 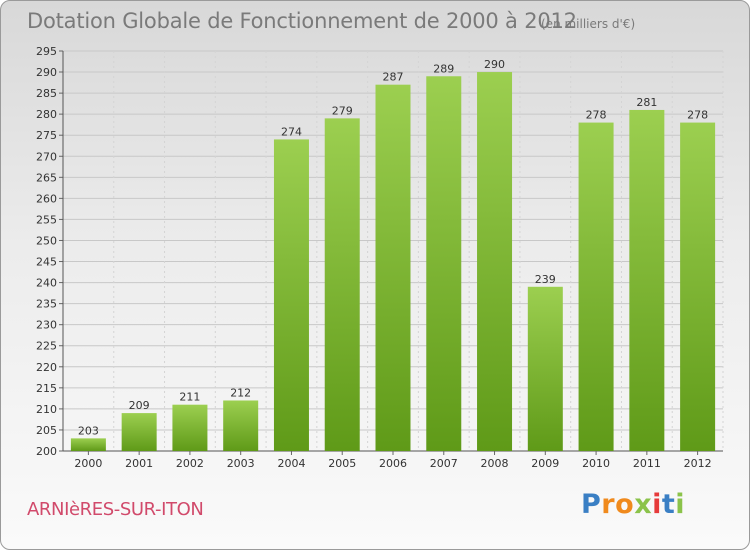 What do you see at coordinates (139, 463) in the screenshot?
I see `x-tick-label: 2001` at bounding box center [139, 463].